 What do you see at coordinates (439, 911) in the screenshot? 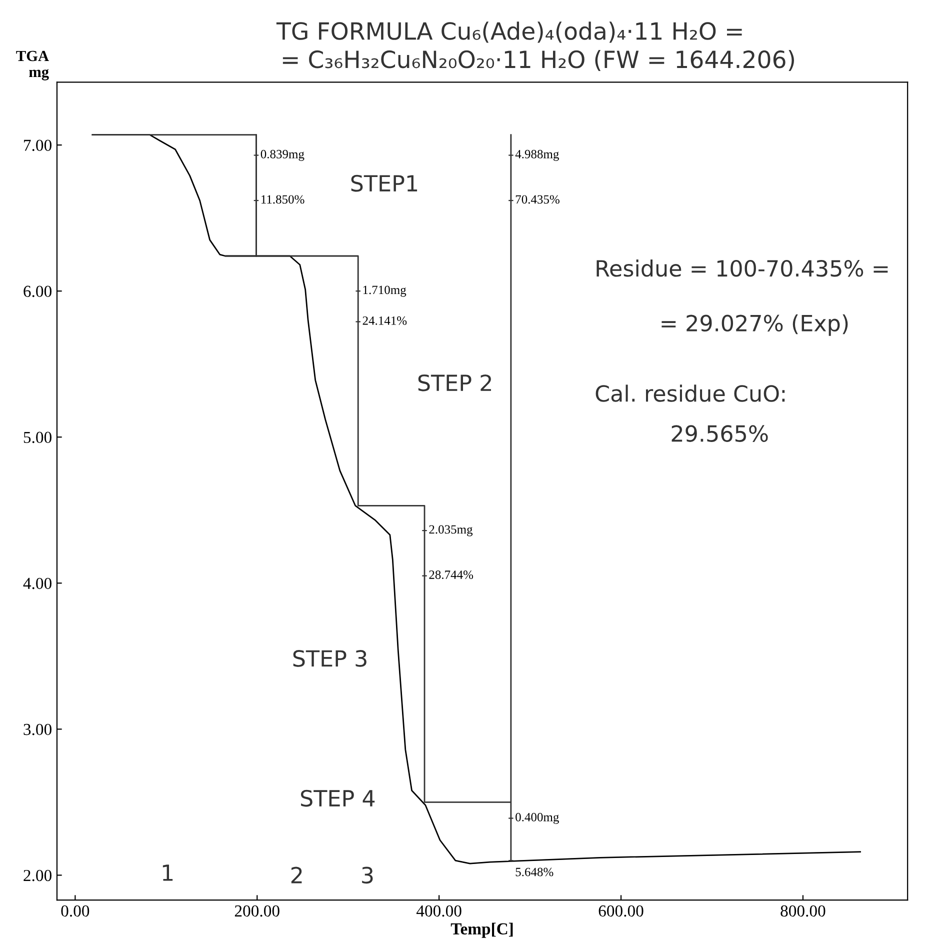
I see `x-tick-label: 400.00` at bounding box center [439, 911].